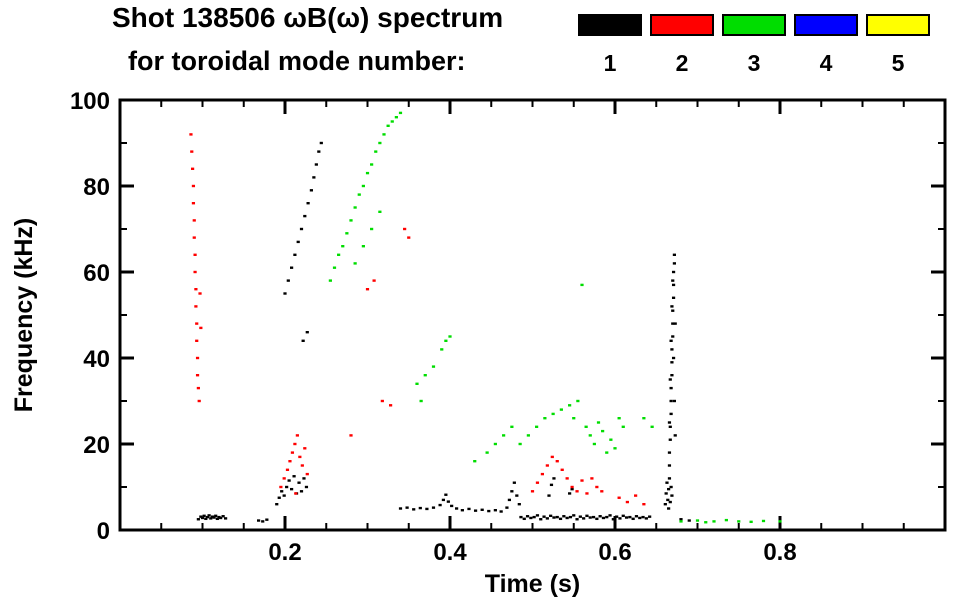  Describe the element at coordinates (450, 552) in the screenshot. I see `x-tick-label-0.4: 0.4` at that location.